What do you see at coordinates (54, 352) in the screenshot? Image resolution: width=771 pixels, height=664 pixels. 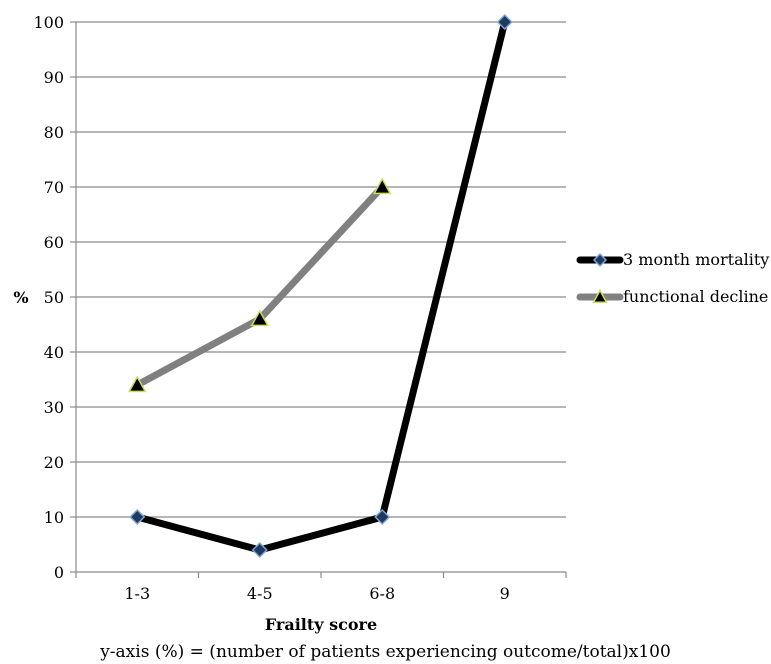 I see `y-tick-label: 40` at bounding box center [54, 352].